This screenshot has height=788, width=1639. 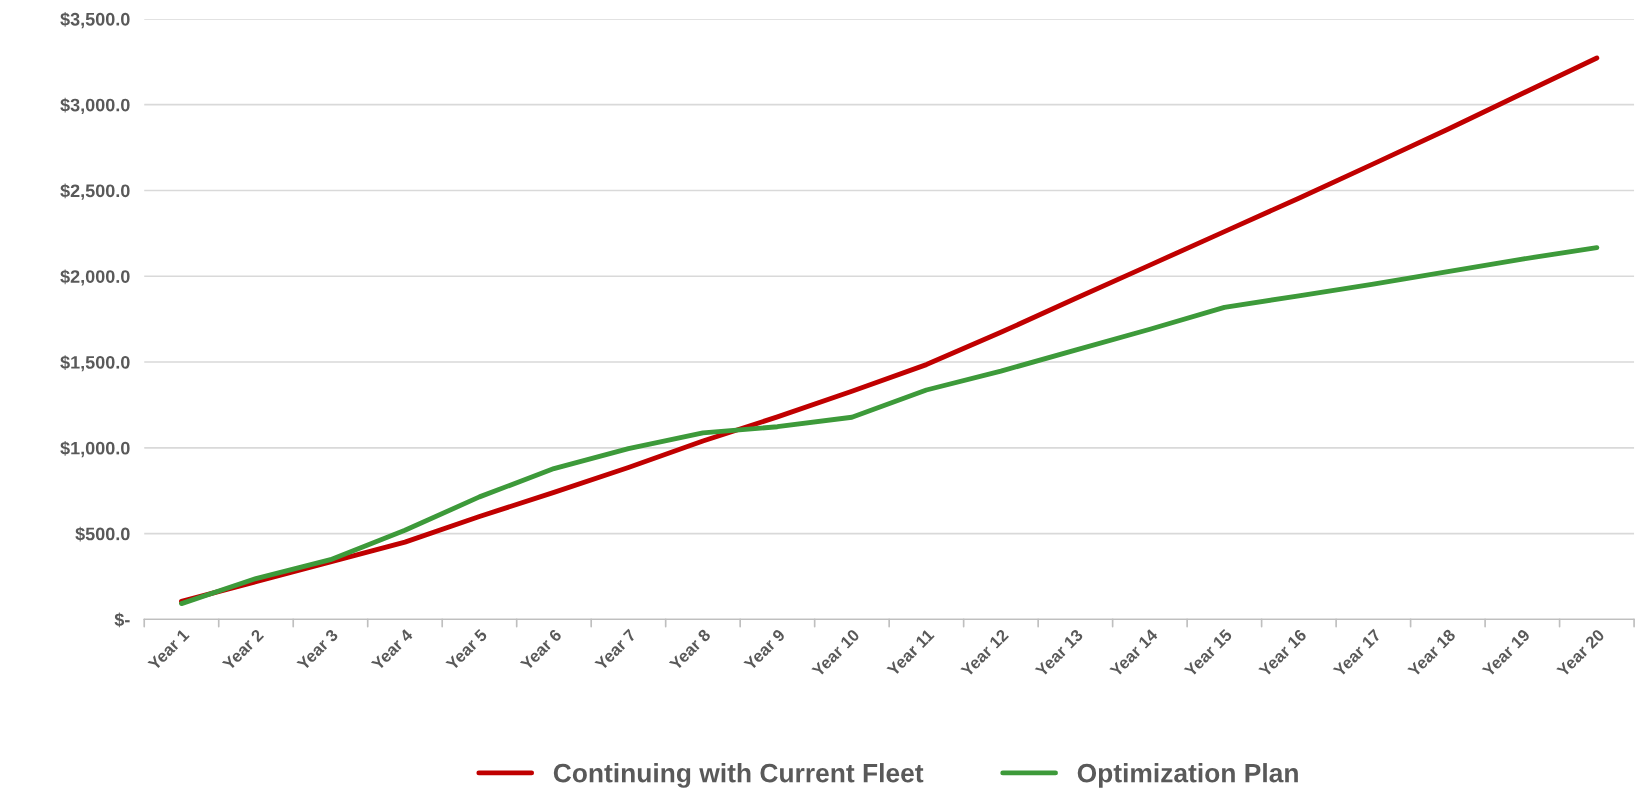 What do you see at coordinates (102, 534) in the screenshot?
I see `y-tick-label: $500.0` at bounding box center [102, 534].